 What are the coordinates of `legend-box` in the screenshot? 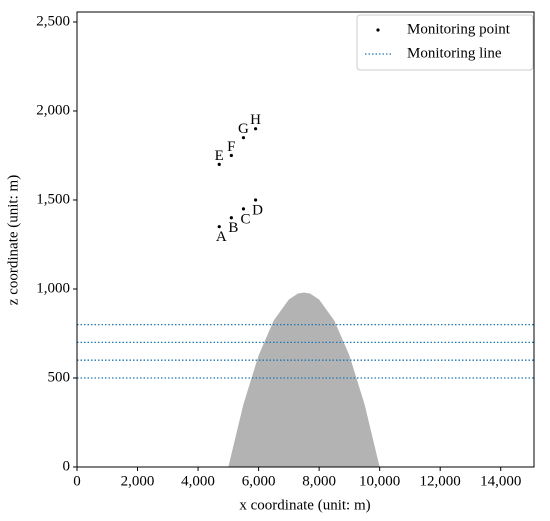 It's located at (445, 42).